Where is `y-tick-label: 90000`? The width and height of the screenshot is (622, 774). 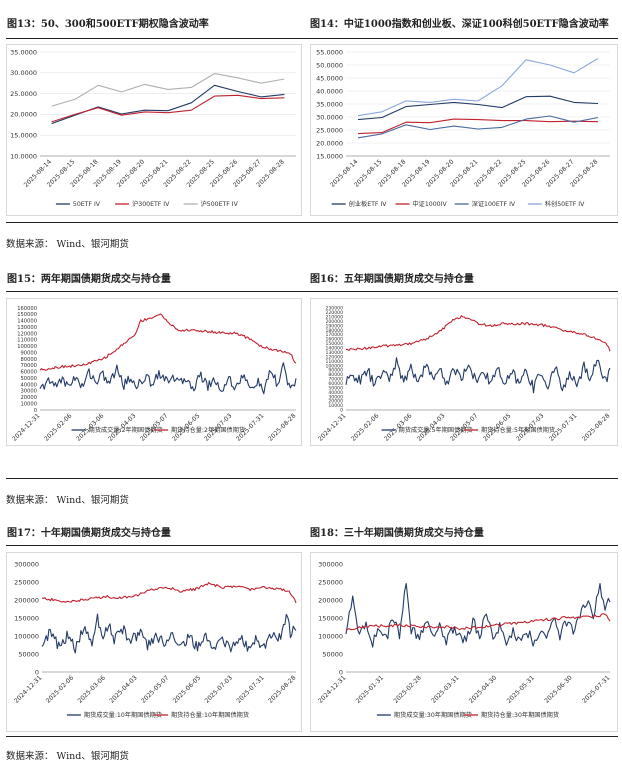
y-tick-label: 90000 is located at coordinates (335, 371).